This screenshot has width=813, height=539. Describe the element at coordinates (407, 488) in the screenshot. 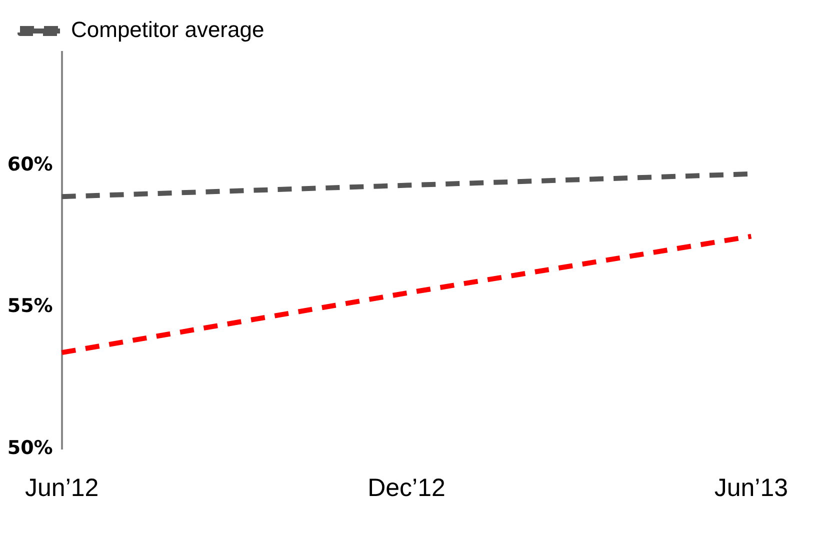

I see `x-tick-label: Dec’12` at that location.